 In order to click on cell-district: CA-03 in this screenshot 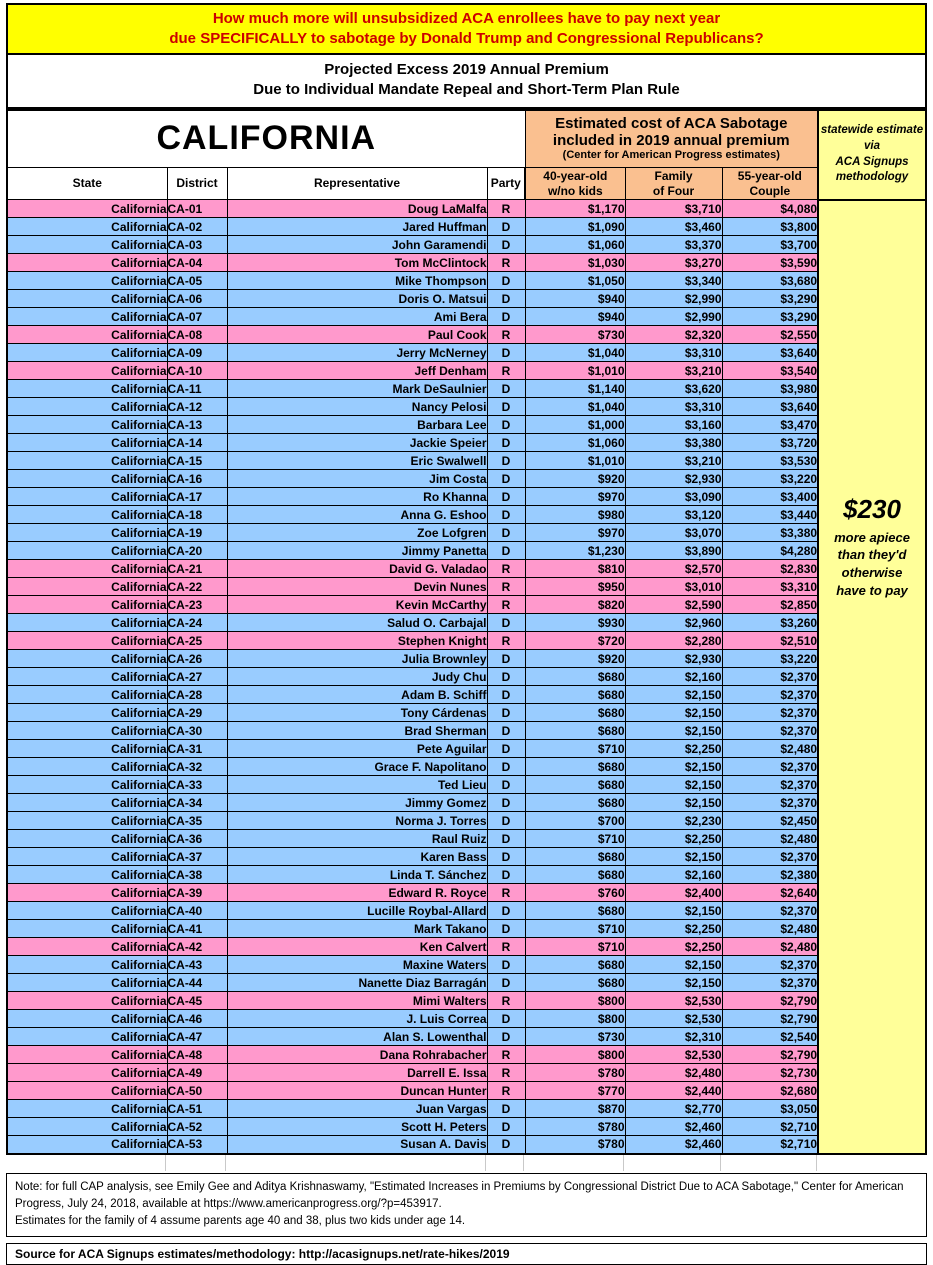, I will do `click(197, 244)`.